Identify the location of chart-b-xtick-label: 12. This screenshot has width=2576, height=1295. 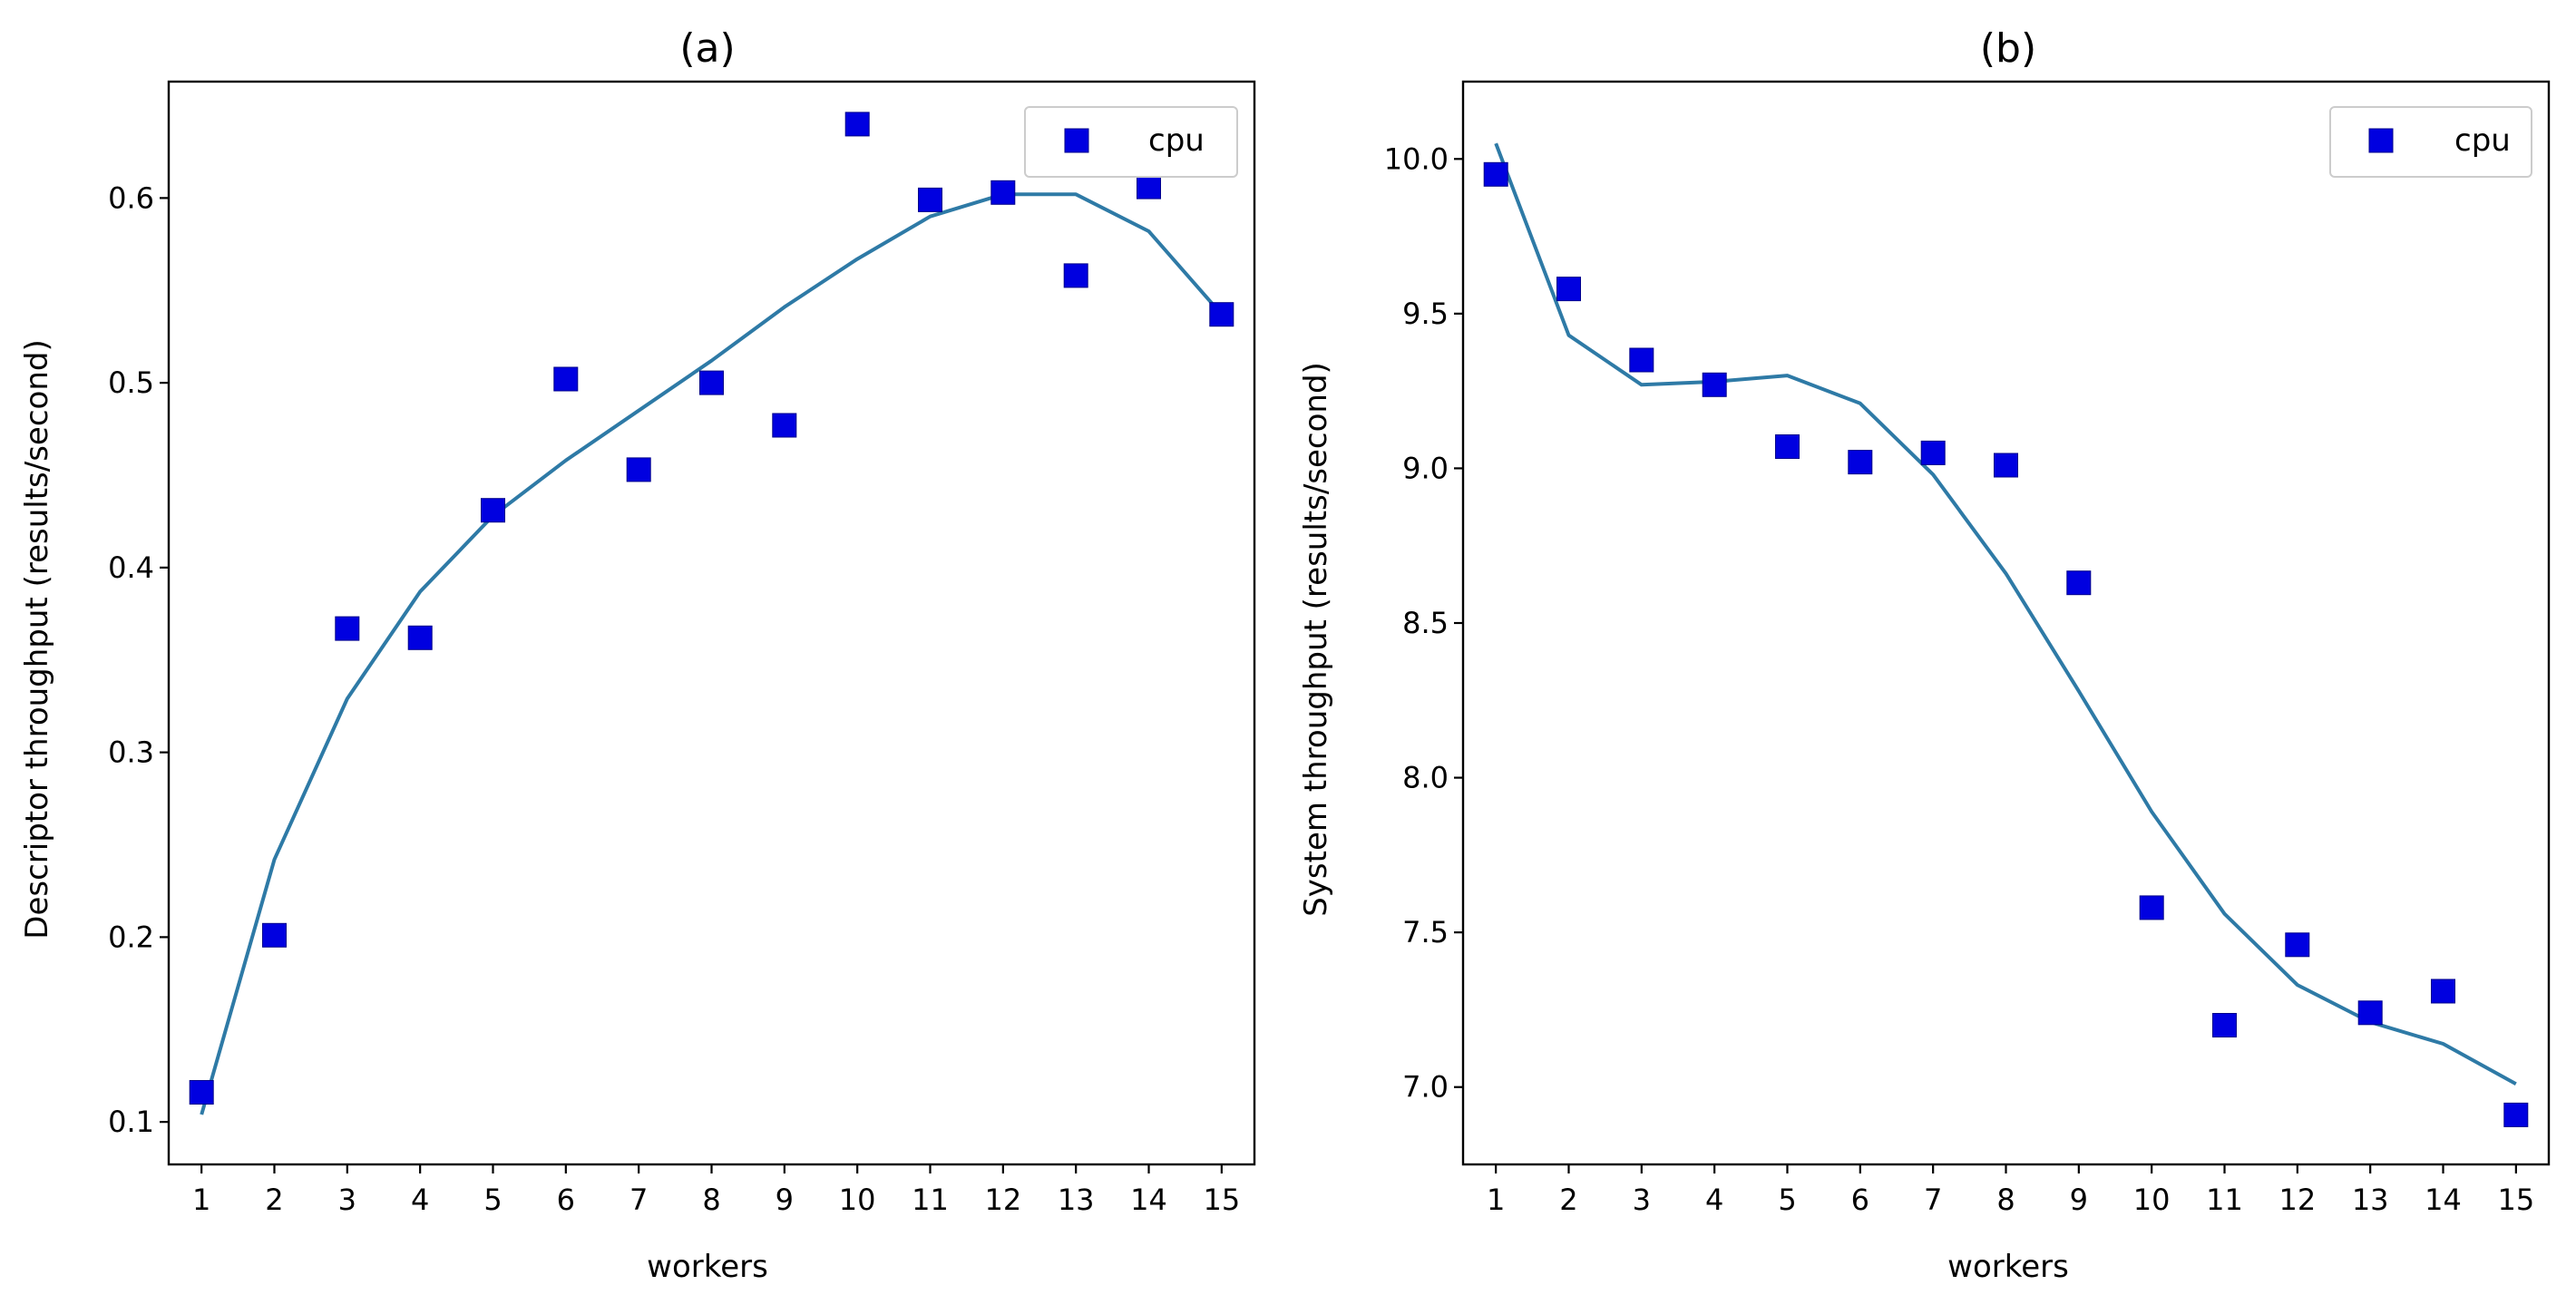
(2297, 1200).